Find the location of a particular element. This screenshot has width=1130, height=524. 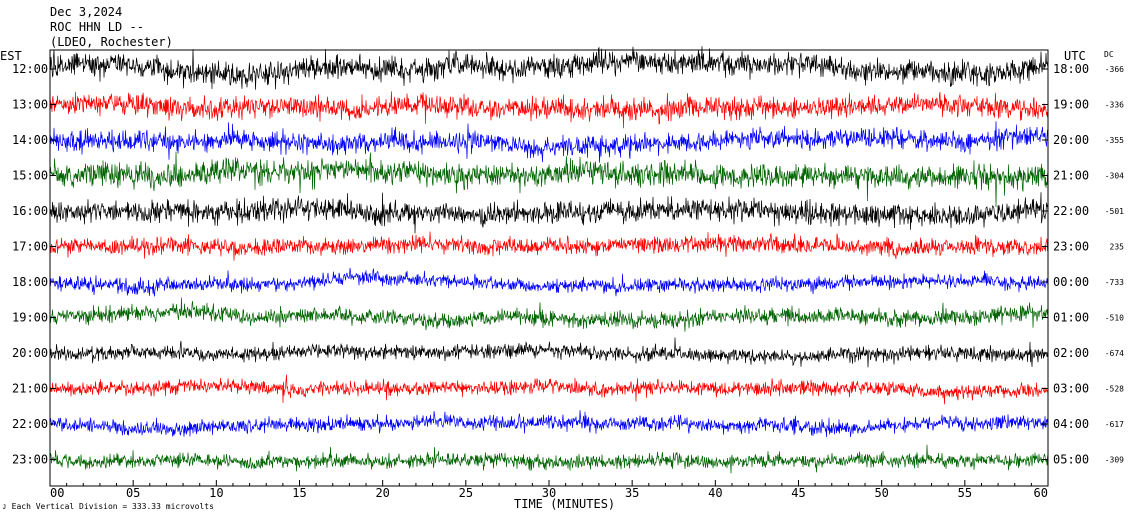

right-axis-label: UTC is located at coordinates (1075, 56).